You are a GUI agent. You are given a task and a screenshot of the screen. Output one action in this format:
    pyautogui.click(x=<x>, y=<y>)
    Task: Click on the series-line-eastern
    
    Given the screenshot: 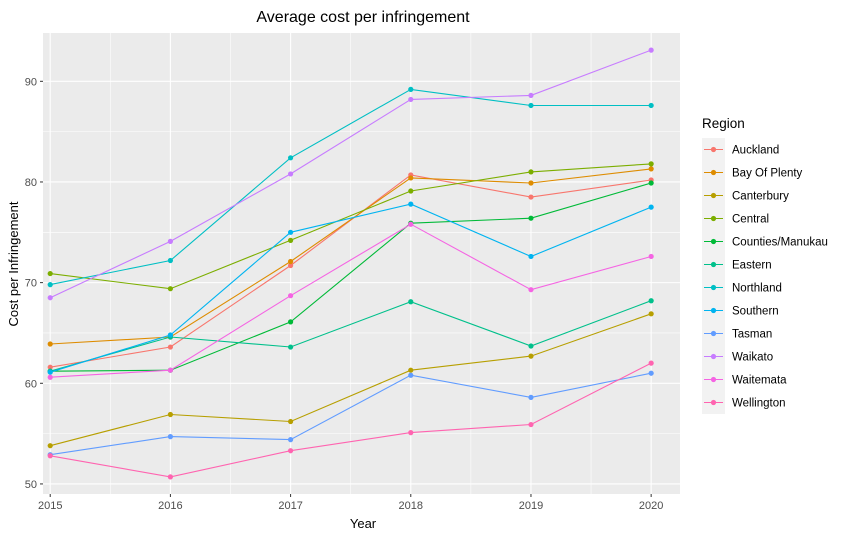 What is the action you would take?
    pyautogui.click(x=351, y=336)
    